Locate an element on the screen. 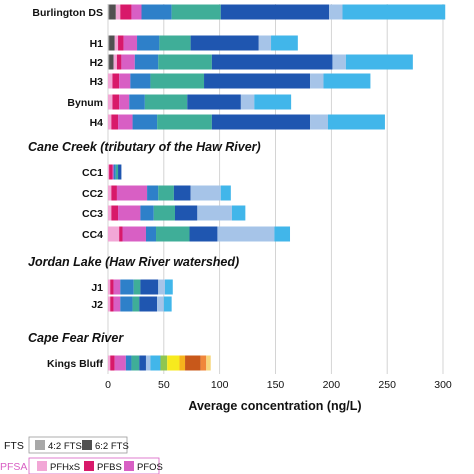 The height and width of the screenshot is (474, 474). category-label: H1 is located at coordinates (97, 44).